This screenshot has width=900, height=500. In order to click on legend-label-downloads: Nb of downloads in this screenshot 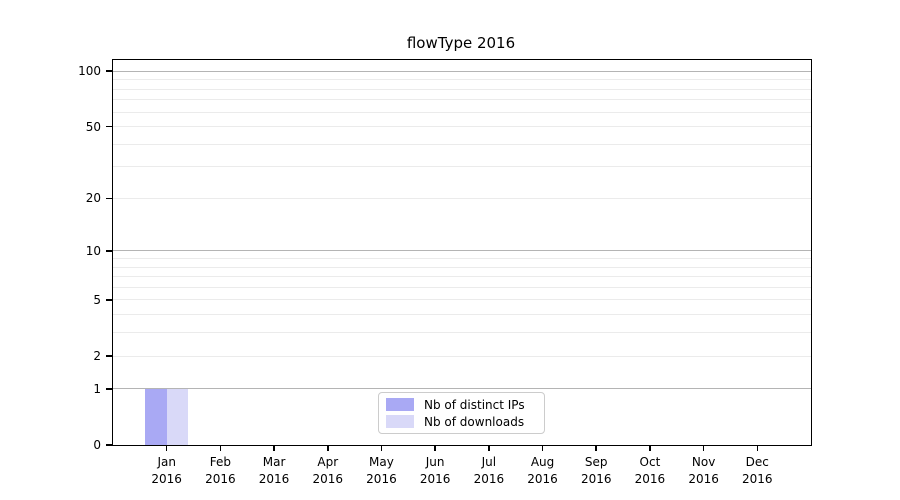, I will do `click(474, 421)`.